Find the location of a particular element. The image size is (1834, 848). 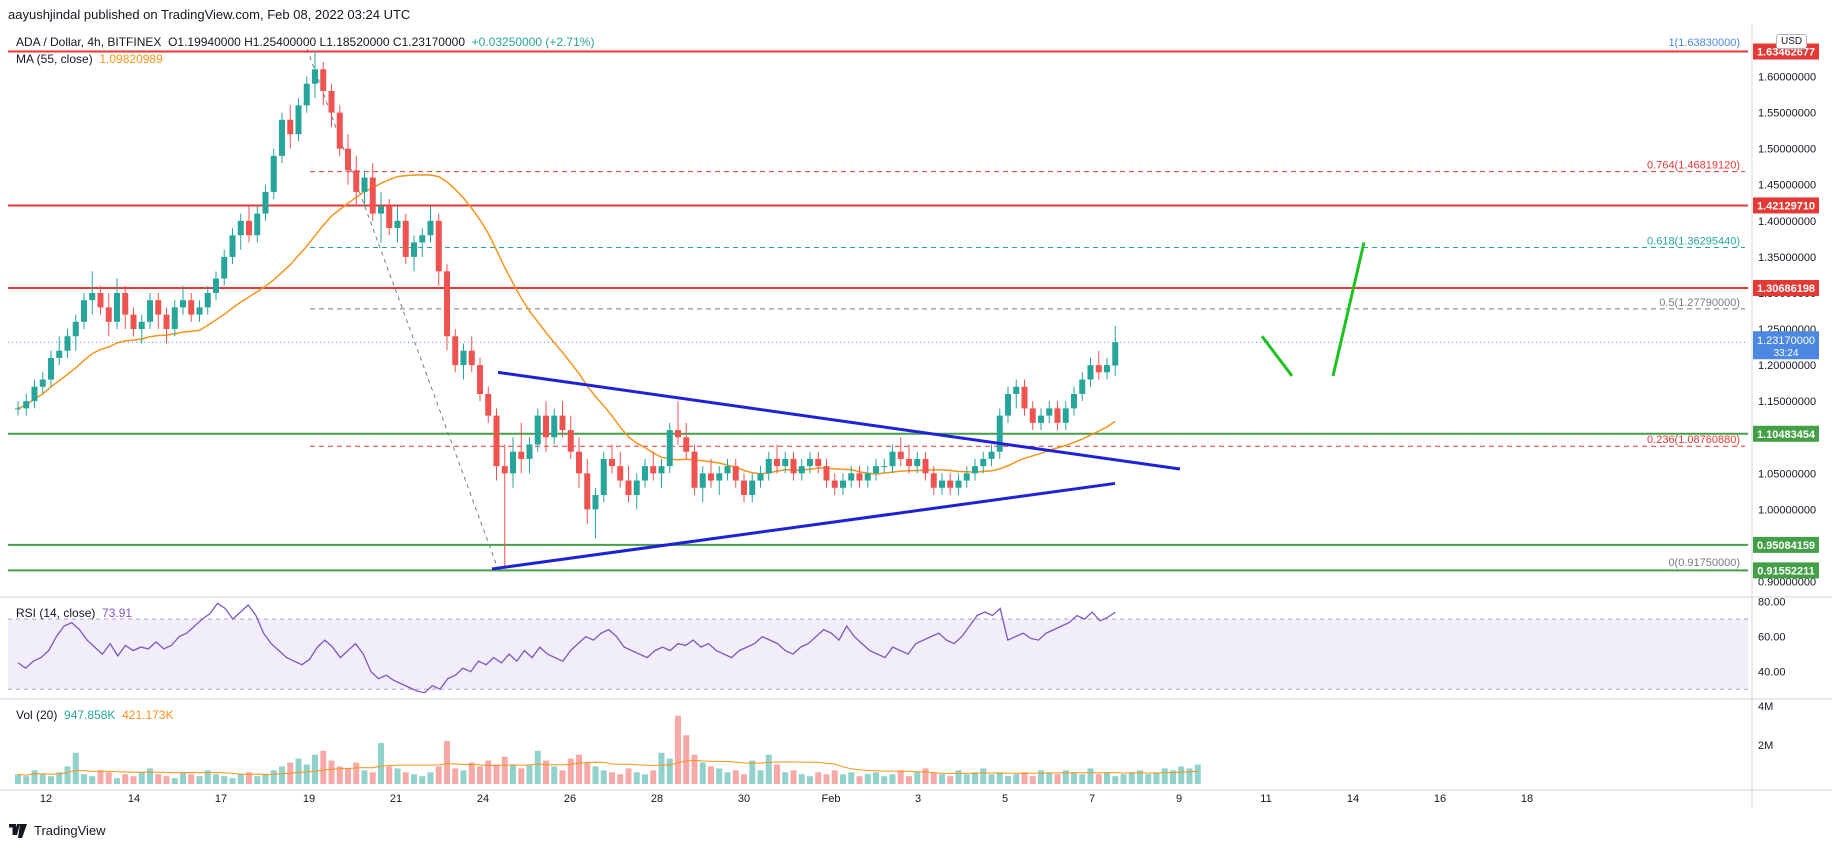

x-tick-label: 24 is located at coordinates (483, 799).